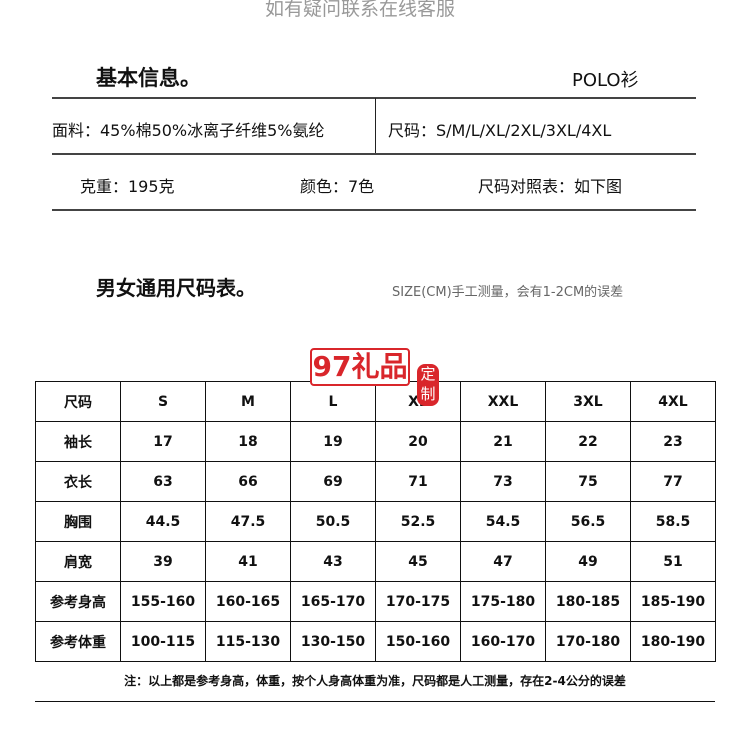  Describe the element at coordinates (503, 601) in the screenshot. I see `table-cell: 175-180` at that location.